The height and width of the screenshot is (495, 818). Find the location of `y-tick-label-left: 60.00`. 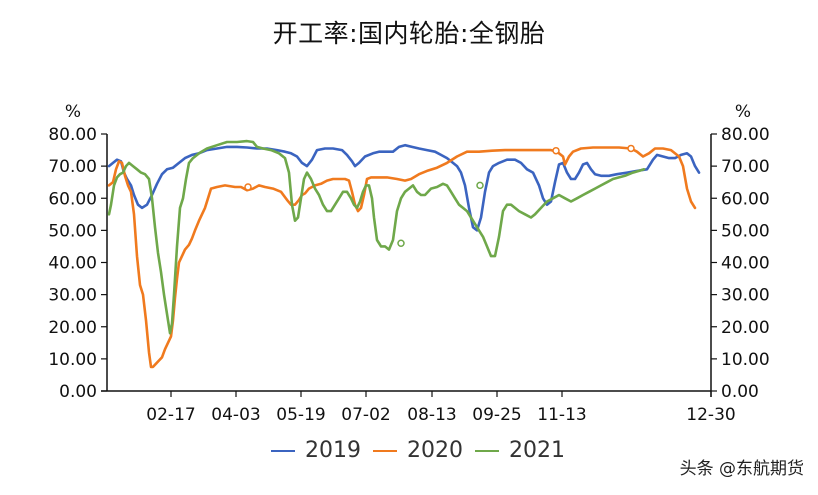

y-tick-label-left: 60.00 is located at coordinates (72, 199).